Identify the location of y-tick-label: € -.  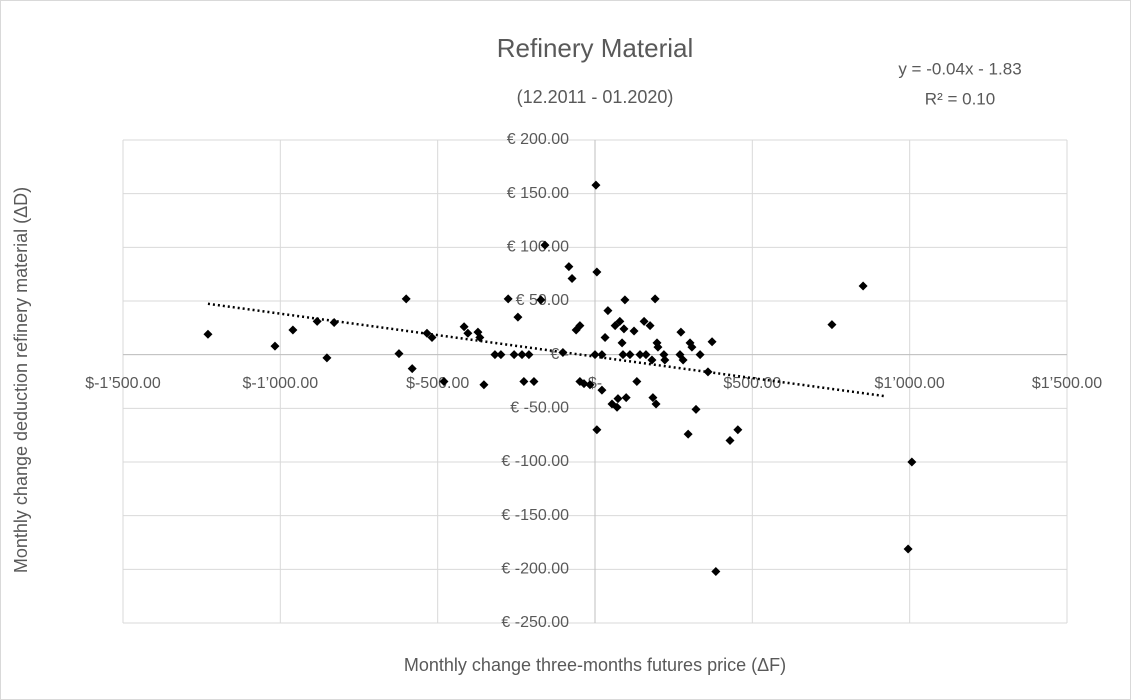
(559, 354).